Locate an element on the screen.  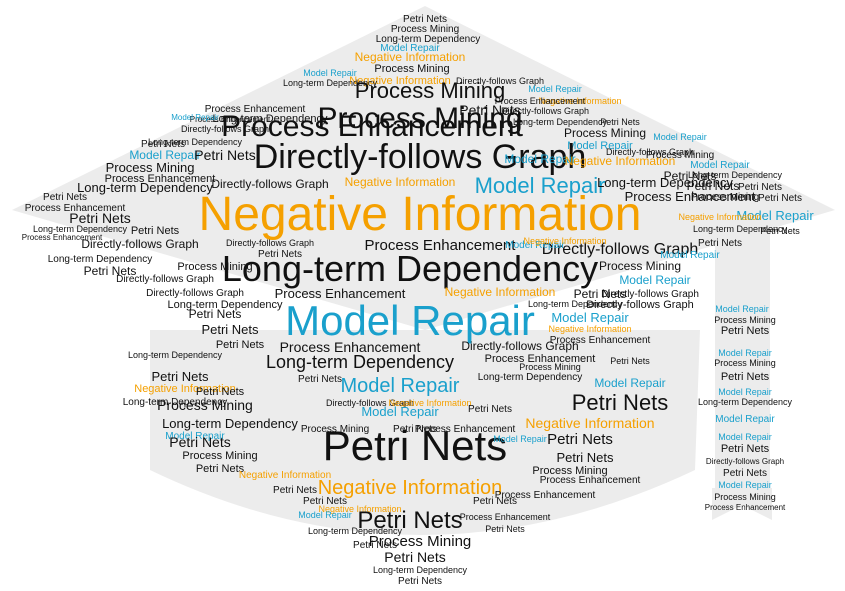
cap-tassel-cord is located at coordinates (742, 360).